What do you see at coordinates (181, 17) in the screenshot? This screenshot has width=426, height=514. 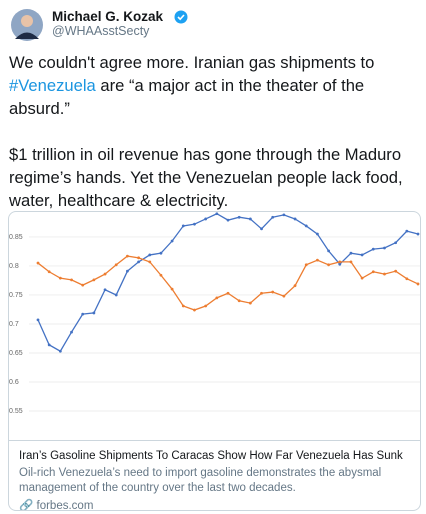 I see `verified-badge` at bounding box center [181, 17].